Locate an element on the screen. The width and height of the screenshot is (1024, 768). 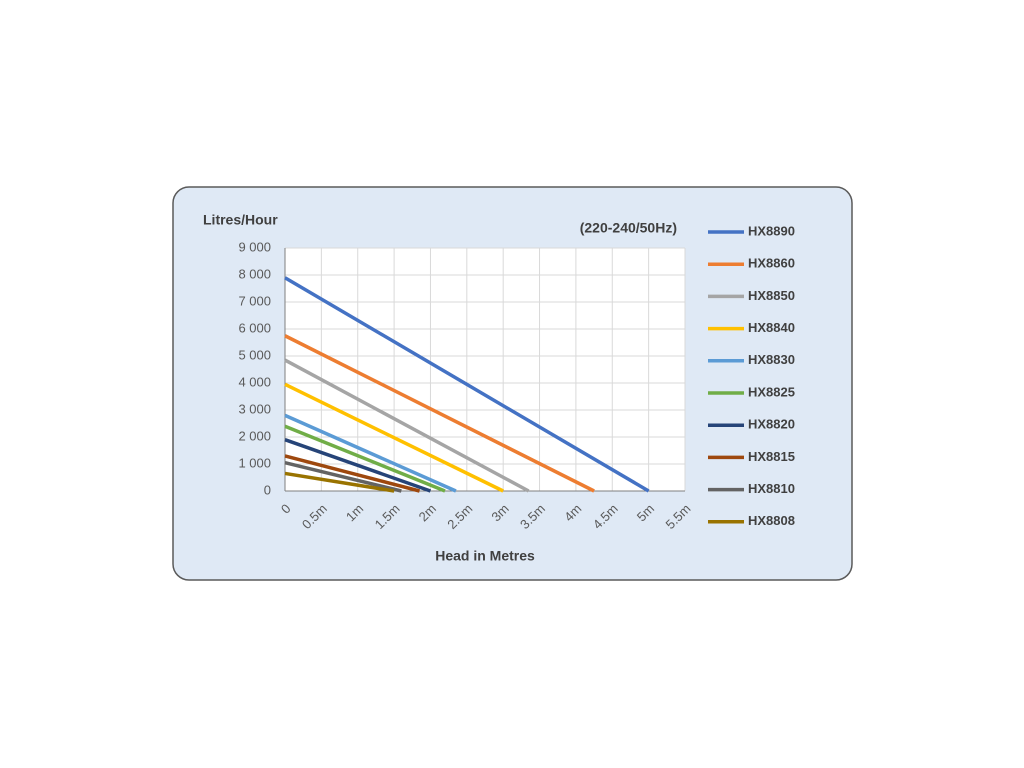
legend-label: HX8850 is located at coordinates (771, 295).